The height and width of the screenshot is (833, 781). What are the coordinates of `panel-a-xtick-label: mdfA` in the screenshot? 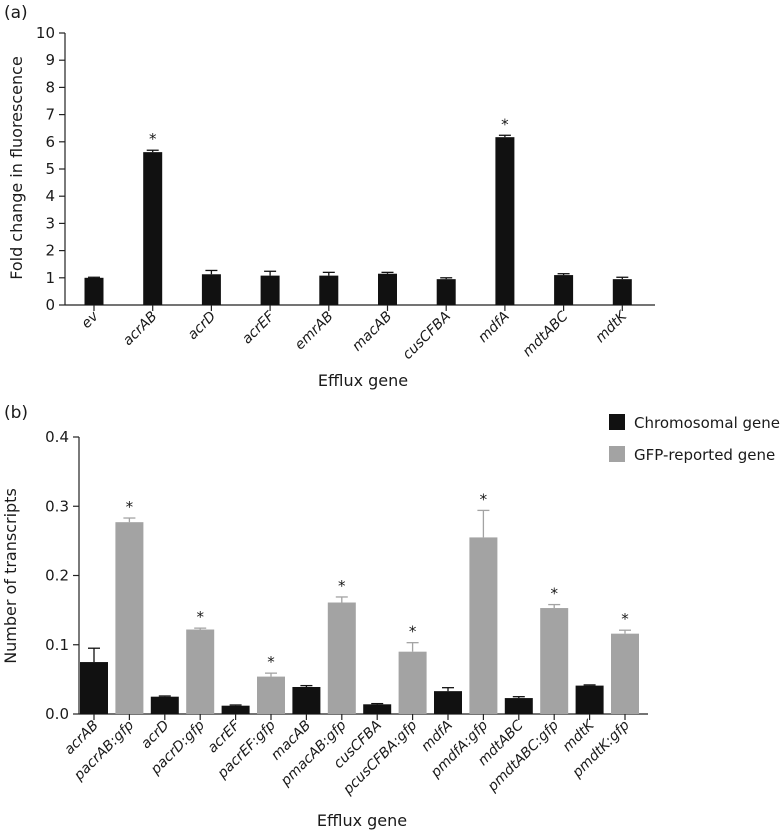 It's located at (493, 327).